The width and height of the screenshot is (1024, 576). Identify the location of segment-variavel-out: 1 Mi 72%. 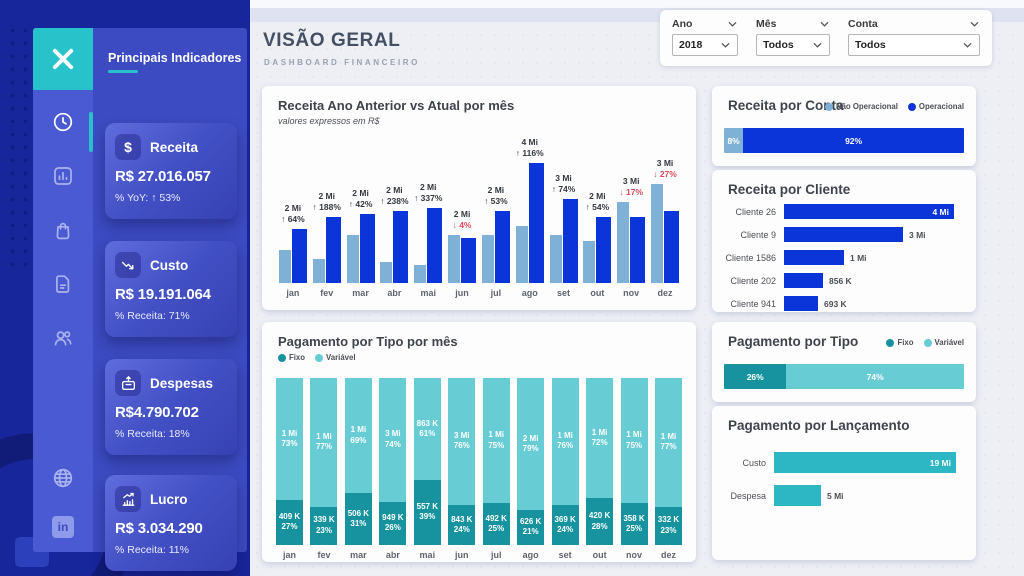
(600, 438).